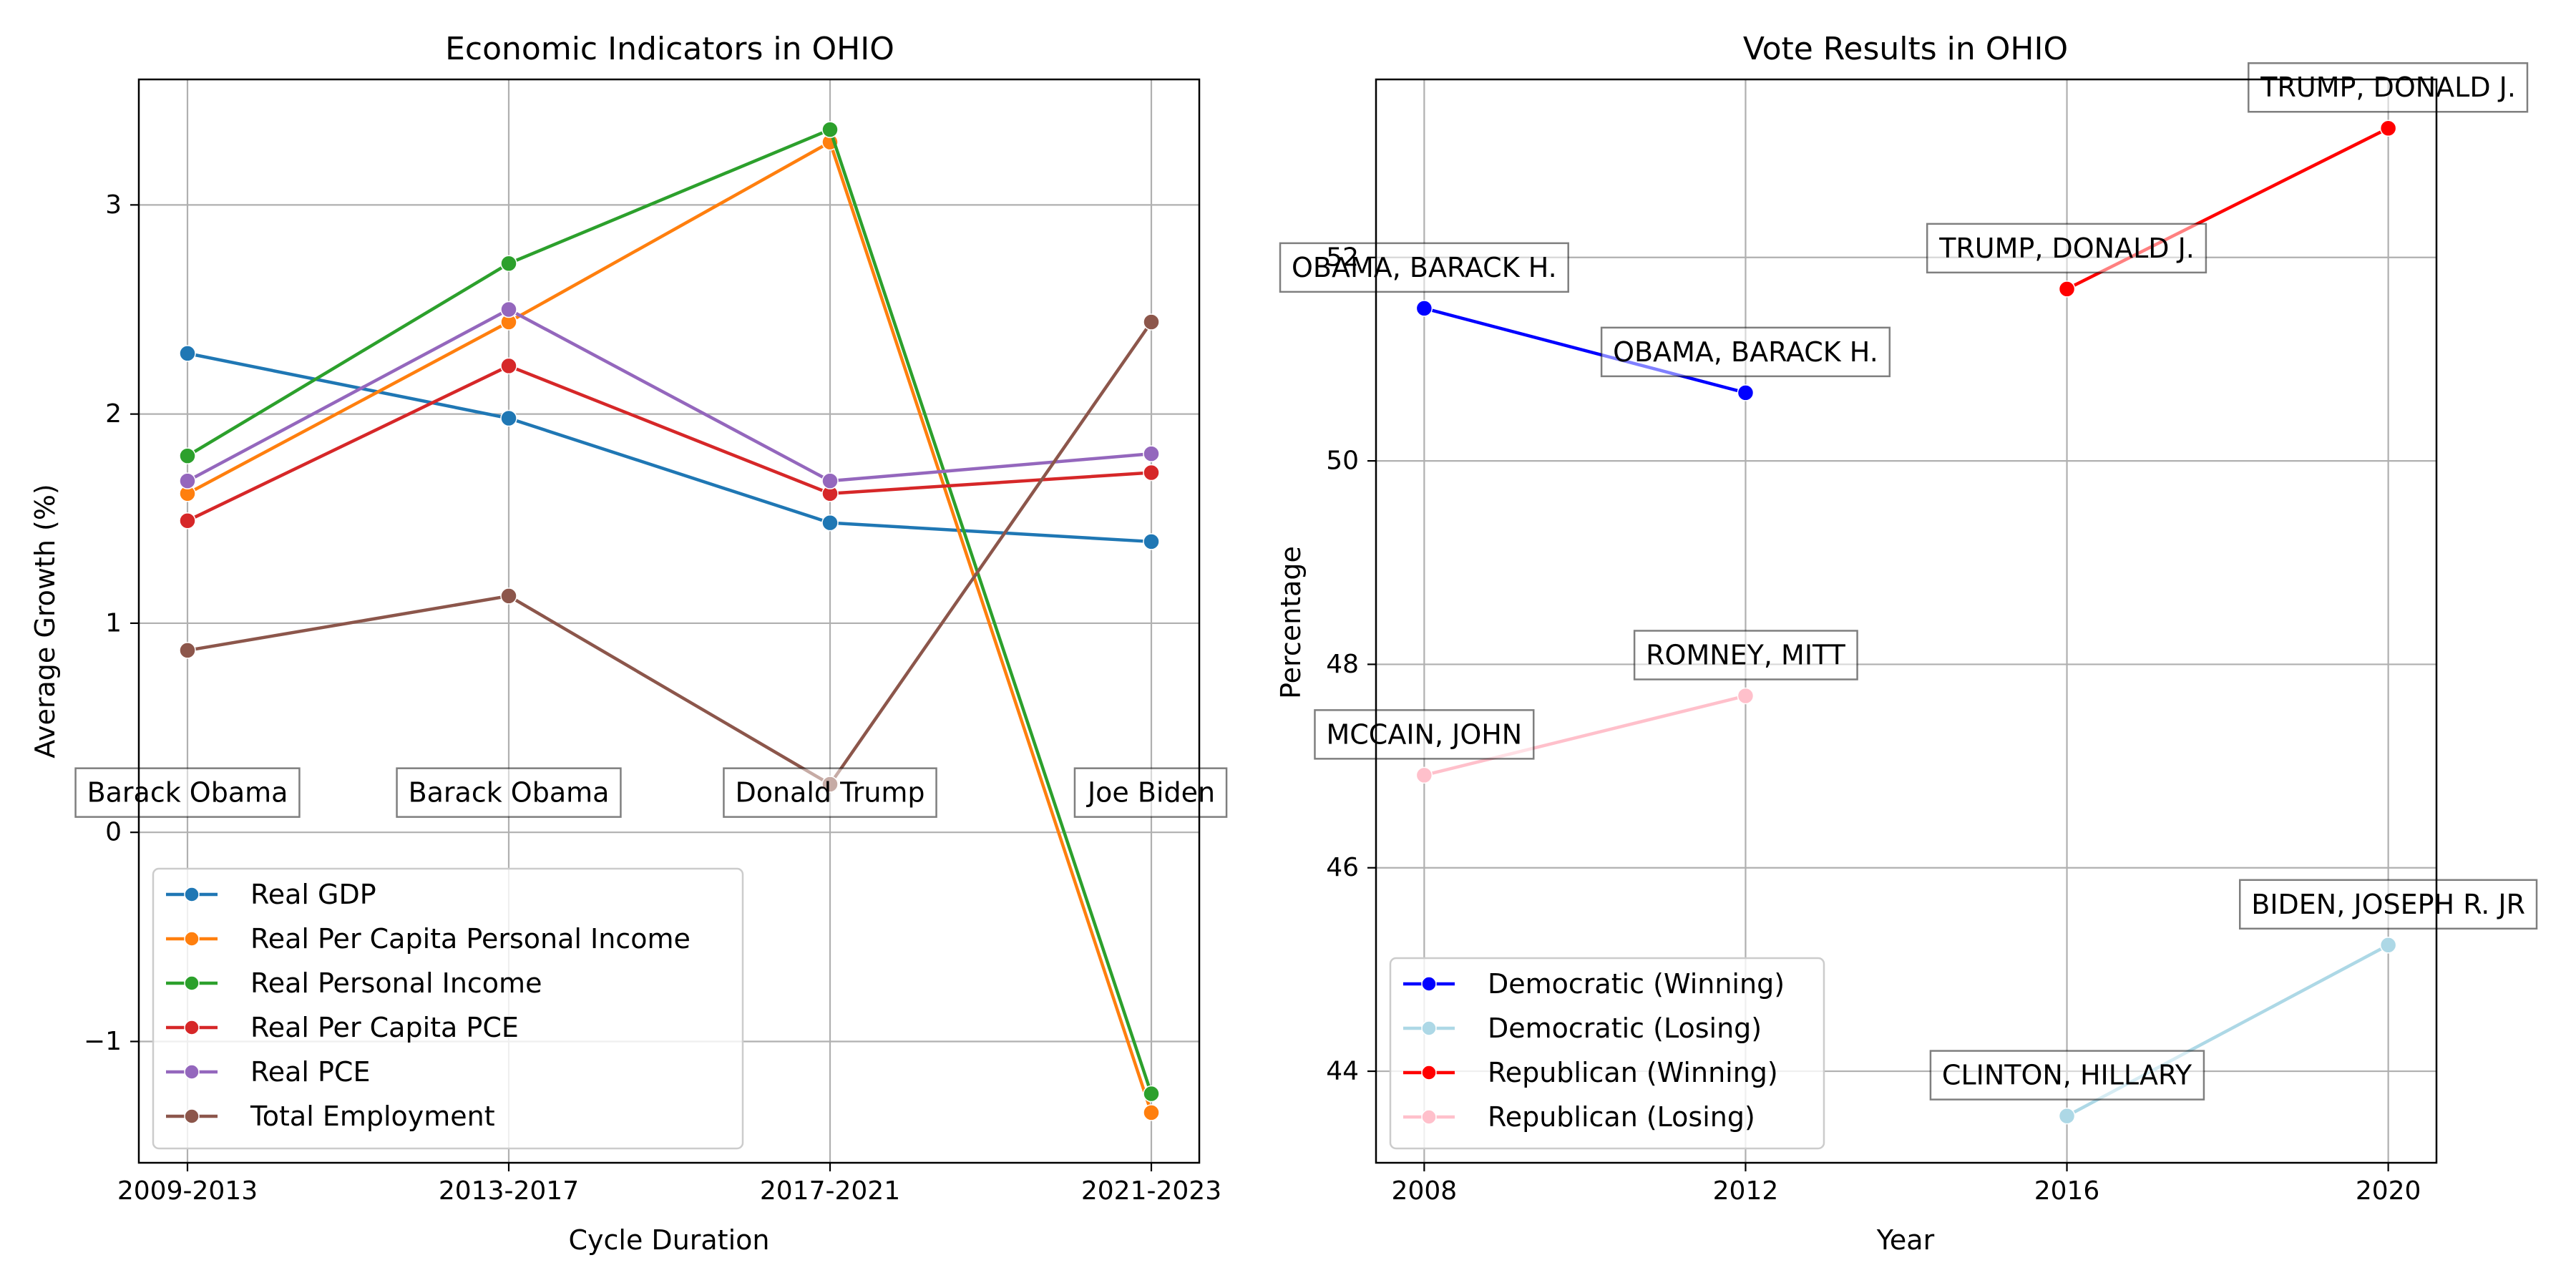 The image size is (2576, 1288). What do you see at coordinates (396, 983) in the screenshot?
I see `legend-label: Real Personal Income` at bounding box center [396, 983].